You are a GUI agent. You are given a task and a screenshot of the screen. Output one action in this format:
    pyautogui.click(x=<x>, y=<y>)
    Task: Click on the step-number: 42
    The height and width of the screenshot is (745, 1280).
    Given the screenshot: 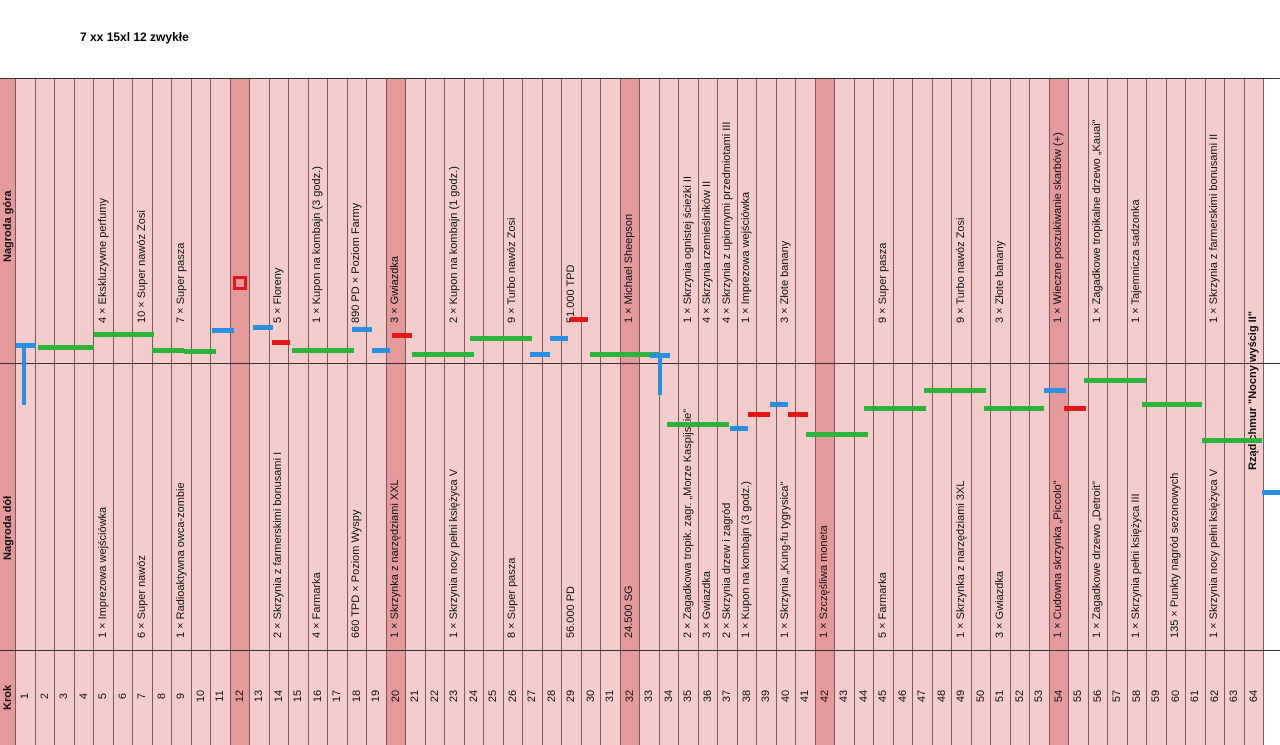 What is the action you would take?
    pyautogui.click(x=824, y=696)
    